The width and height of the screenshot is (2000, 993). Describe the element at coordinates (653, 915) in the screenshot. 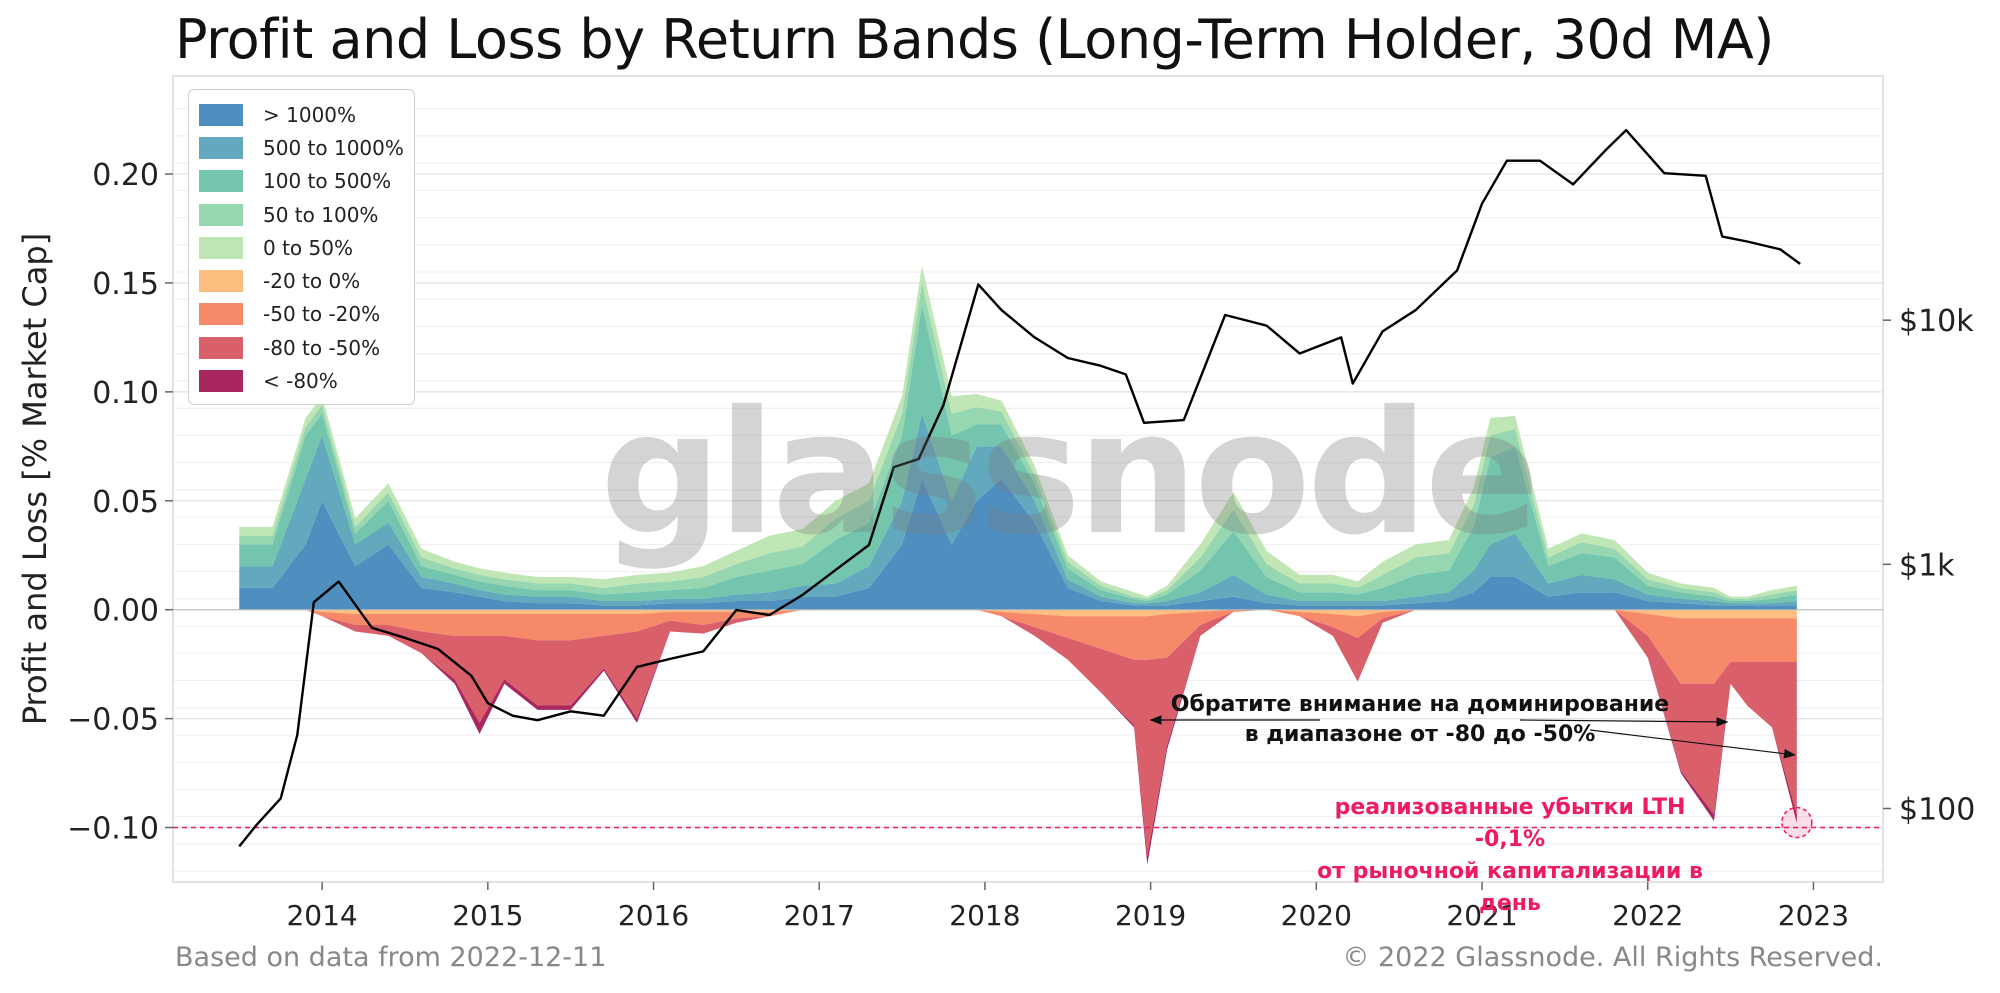

I see `x-tick-label: 2016` at that location.